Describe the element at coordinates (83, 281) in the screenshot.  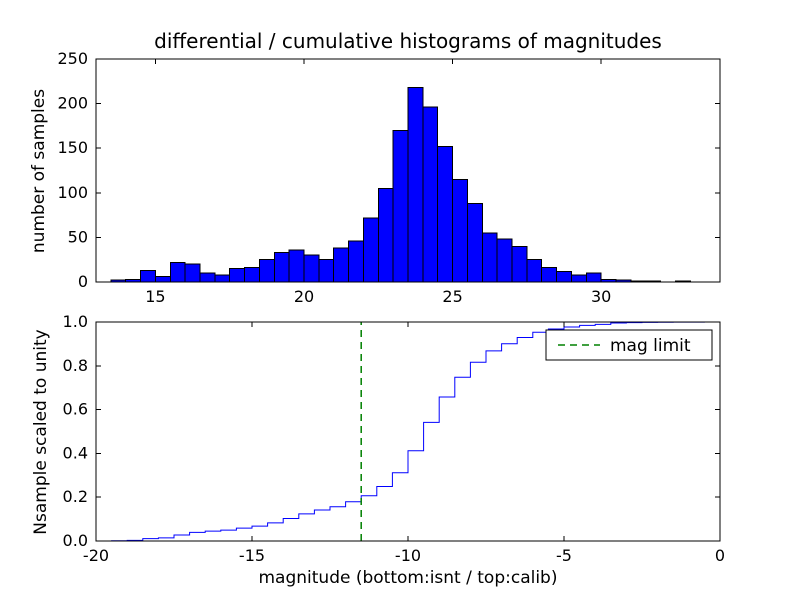
I see `top-y-tick-label: 0` at that location.